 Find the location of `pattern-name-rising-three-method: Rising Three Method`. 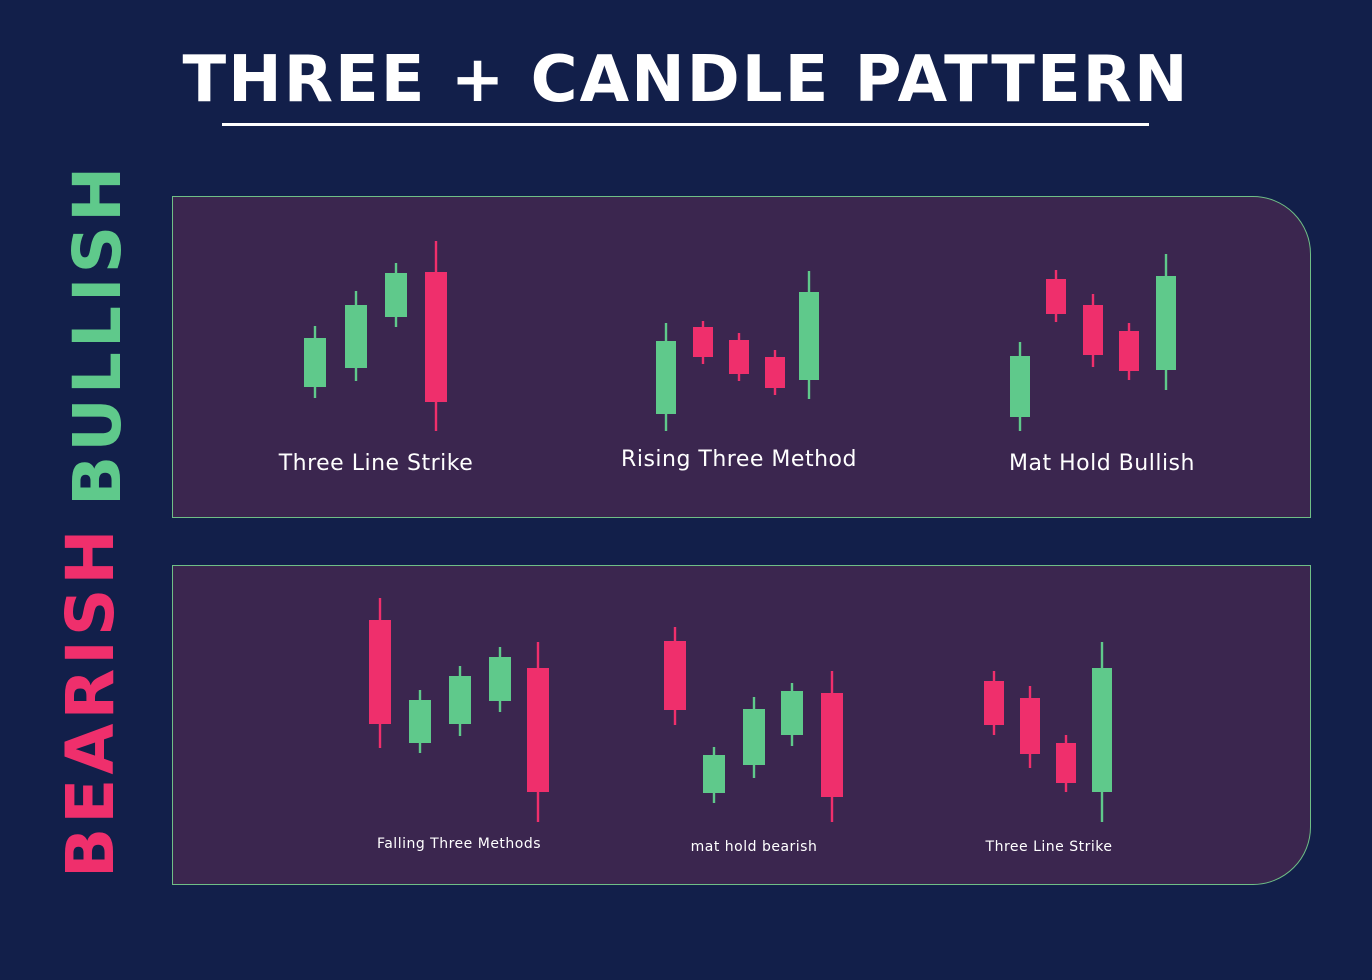

pattern-name-rising-three-method: Rising Three Method is located at coordinates (739, 459).